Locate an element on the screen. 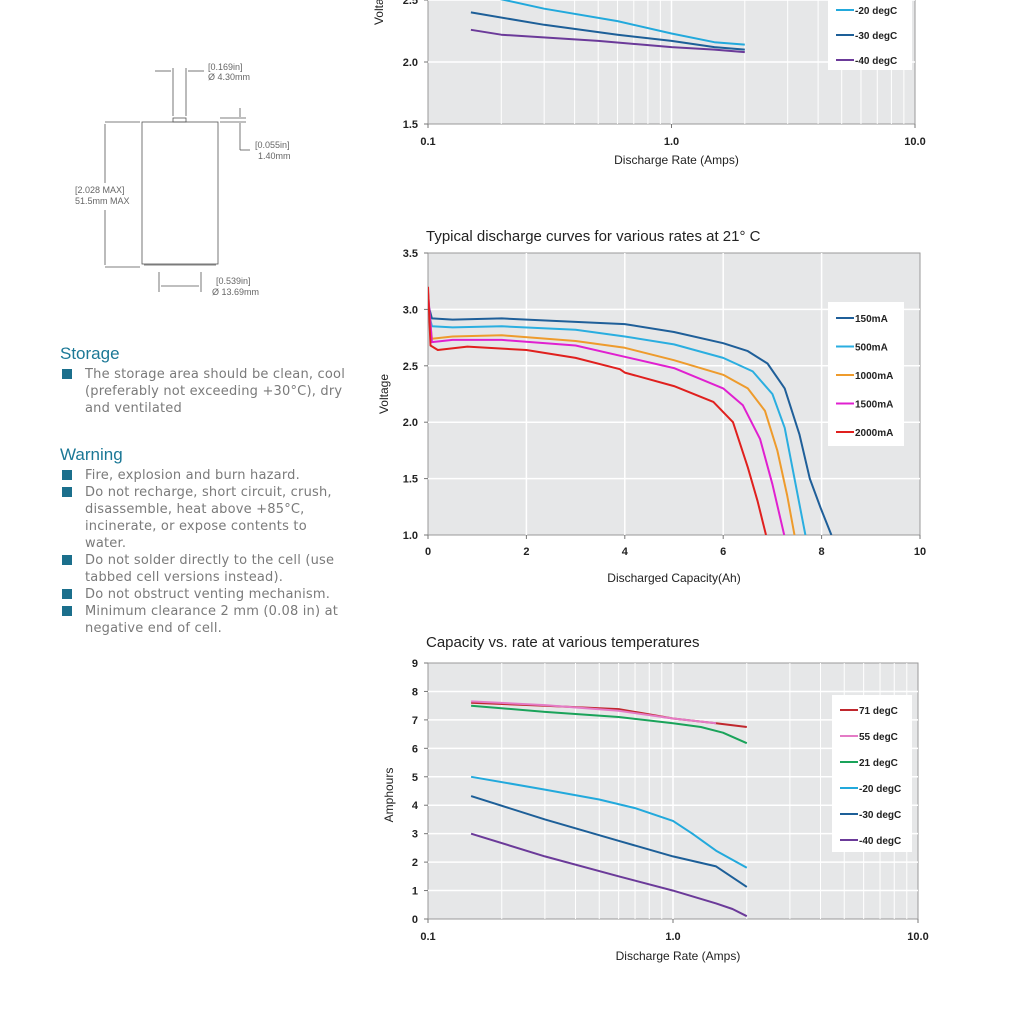 Image resolution: width=1024 pixels, height=1024 pixels. y-tick-label: 8 is located at coordinates (415, 692).